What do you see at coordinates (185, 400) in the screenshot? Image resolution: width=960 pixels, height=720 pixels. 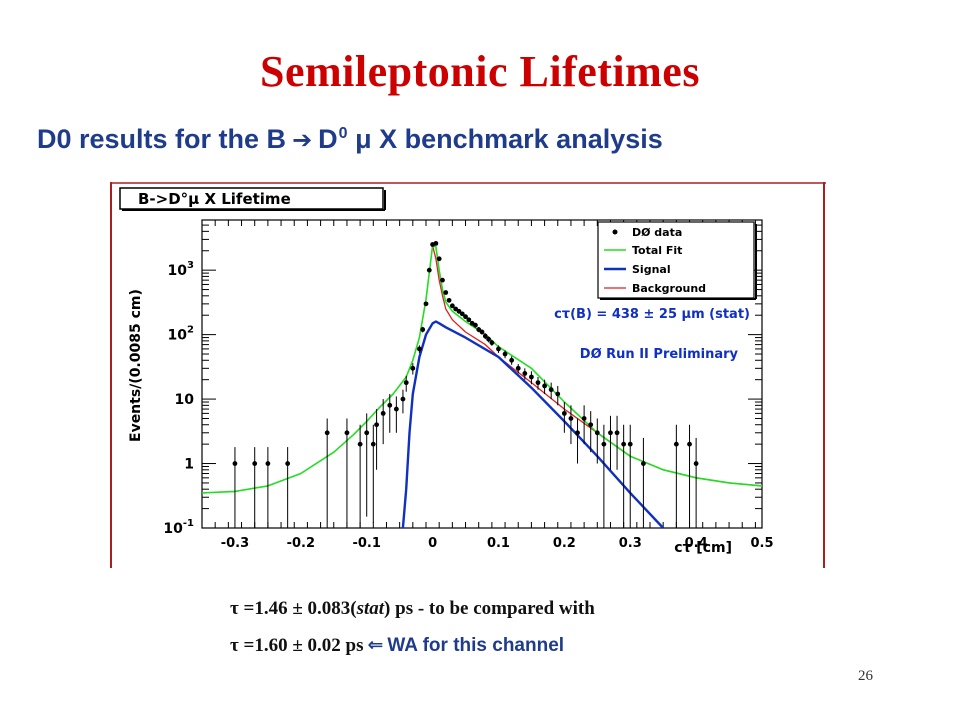 I see `y-tick-label: 10` at bounding box center [185, 400].